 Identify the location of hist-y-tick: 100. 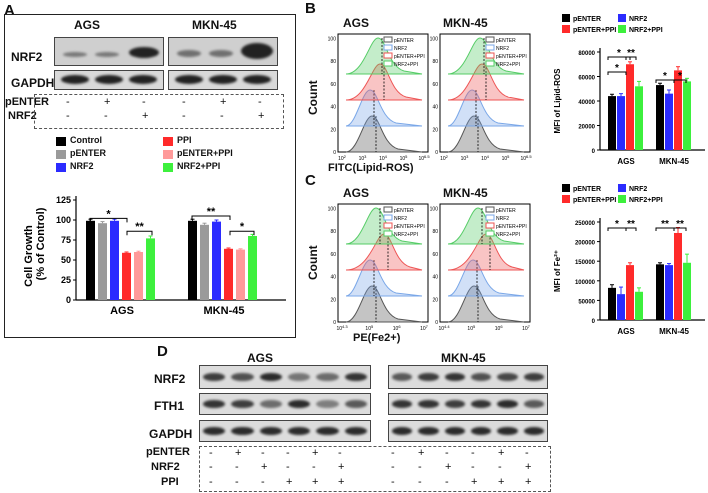
(434, 210).